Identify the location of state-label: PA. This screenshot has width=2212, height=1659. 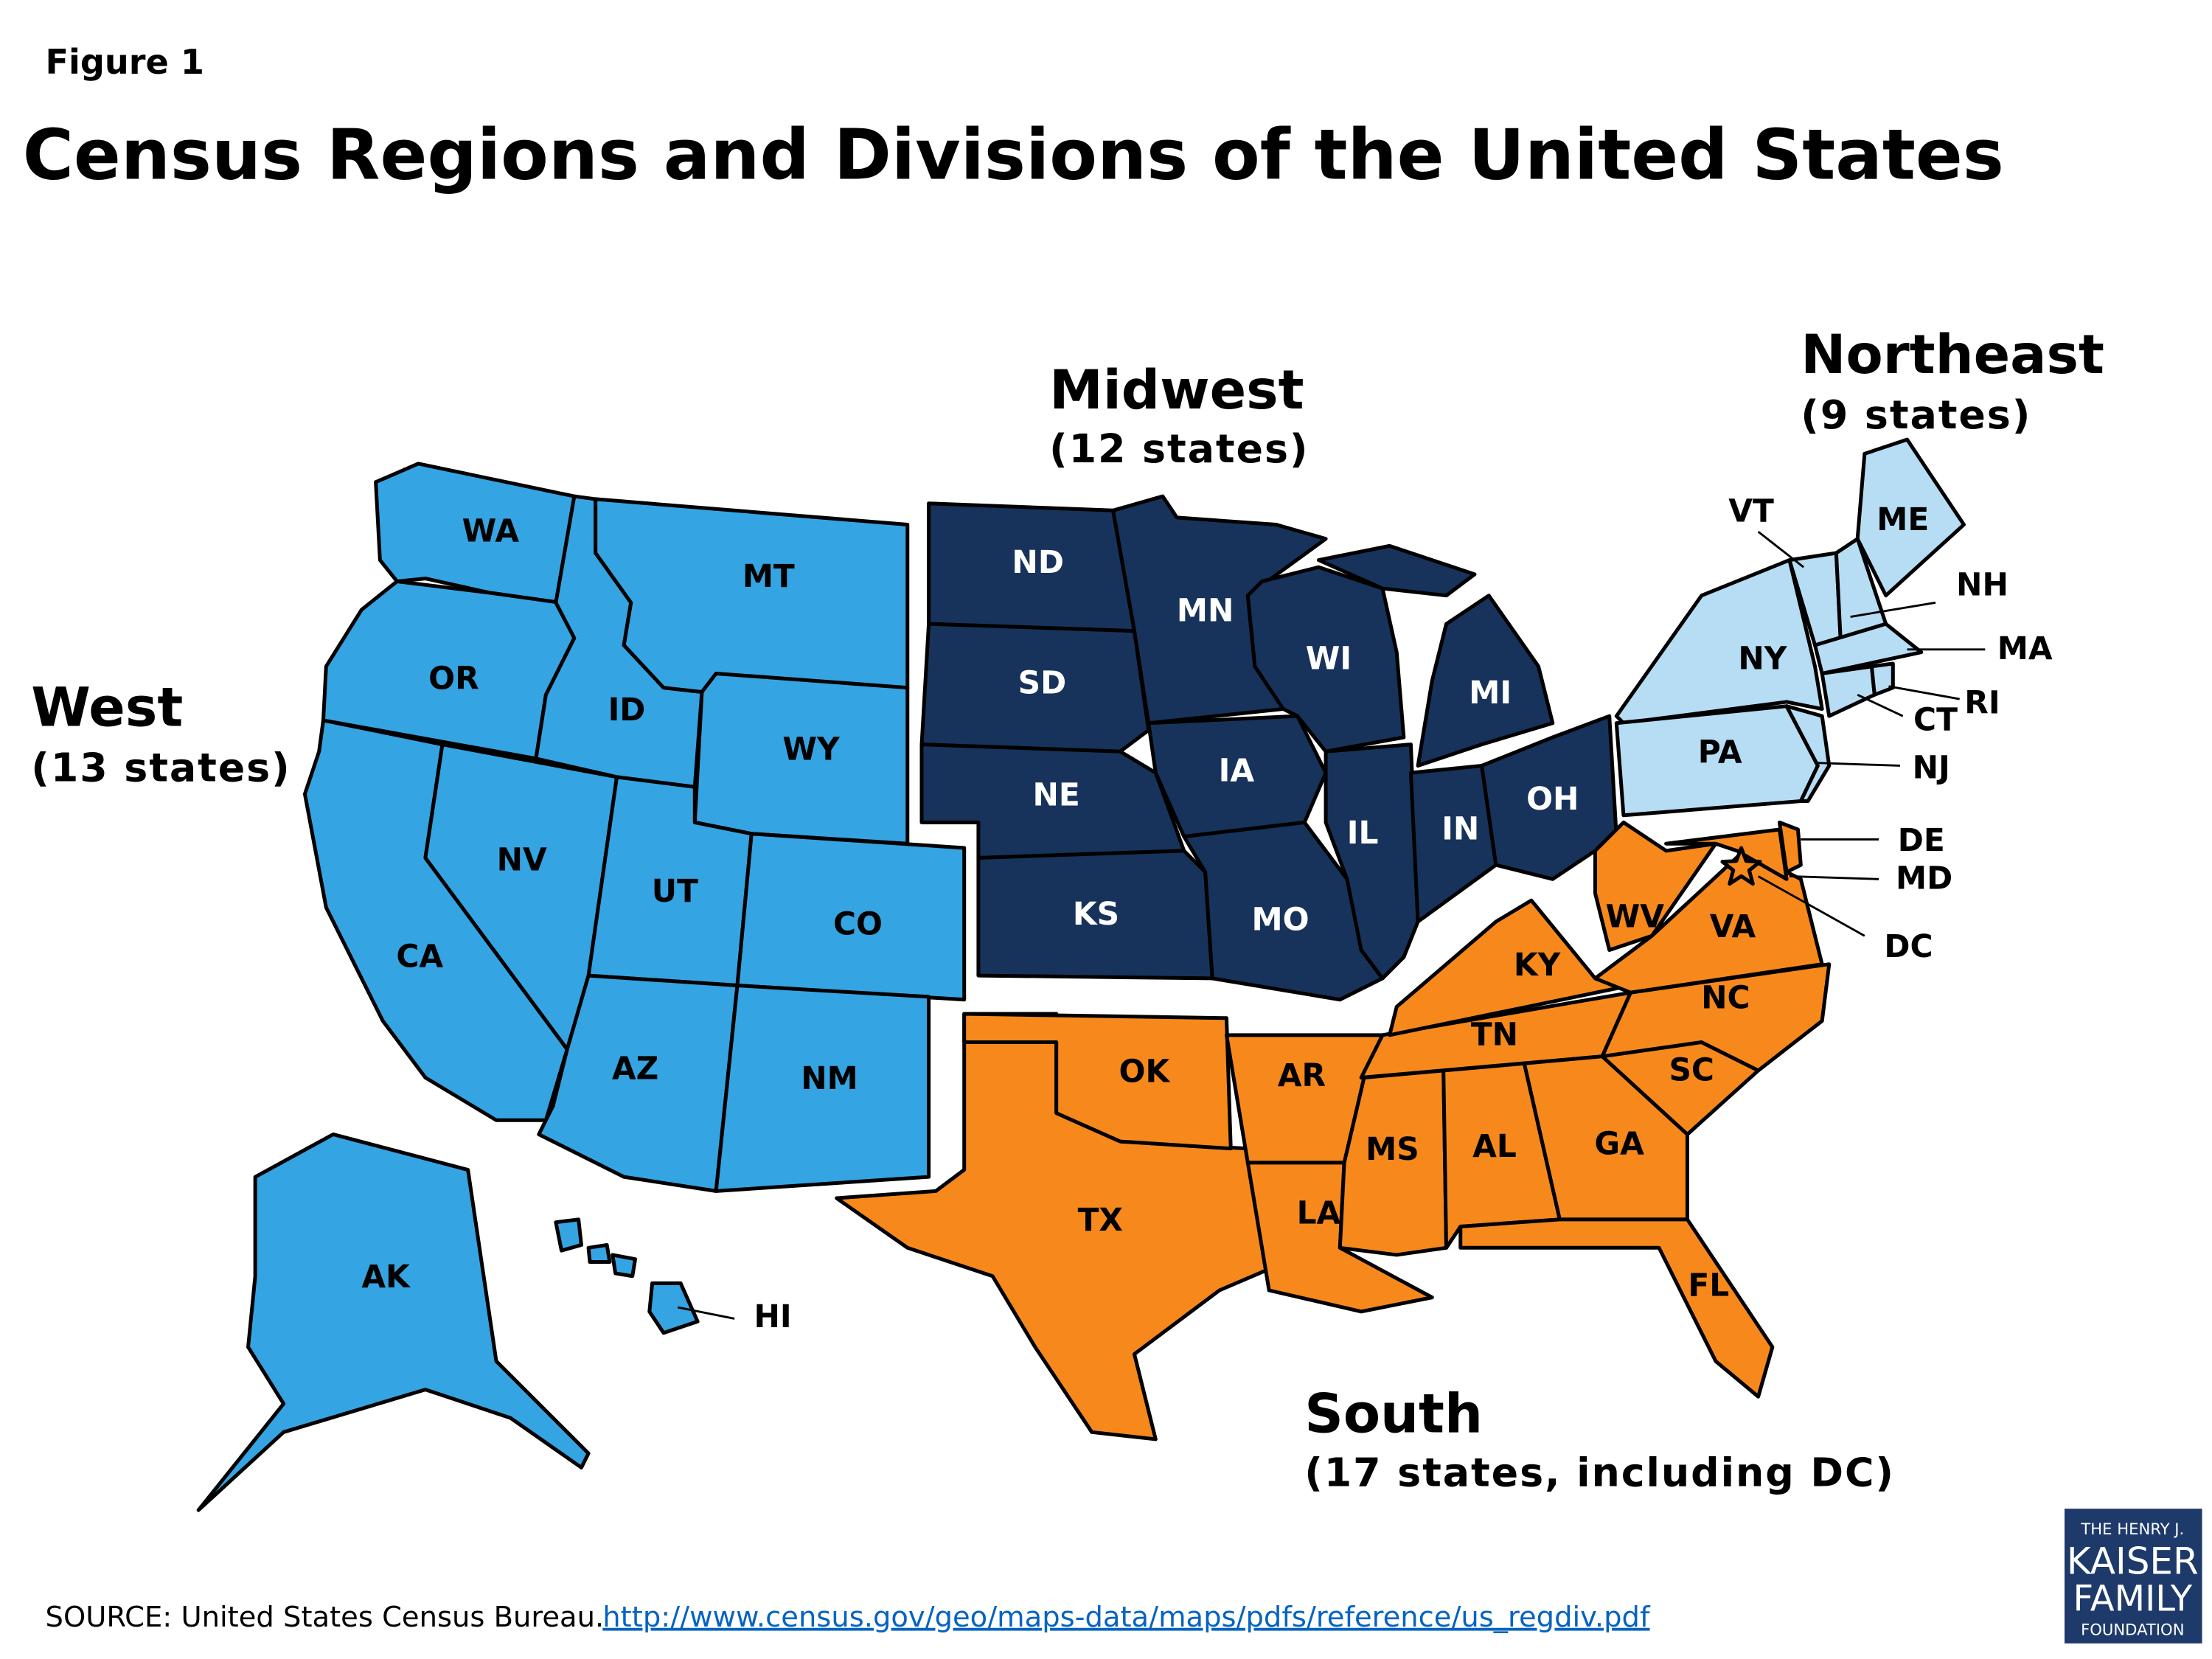
(1720, 752).